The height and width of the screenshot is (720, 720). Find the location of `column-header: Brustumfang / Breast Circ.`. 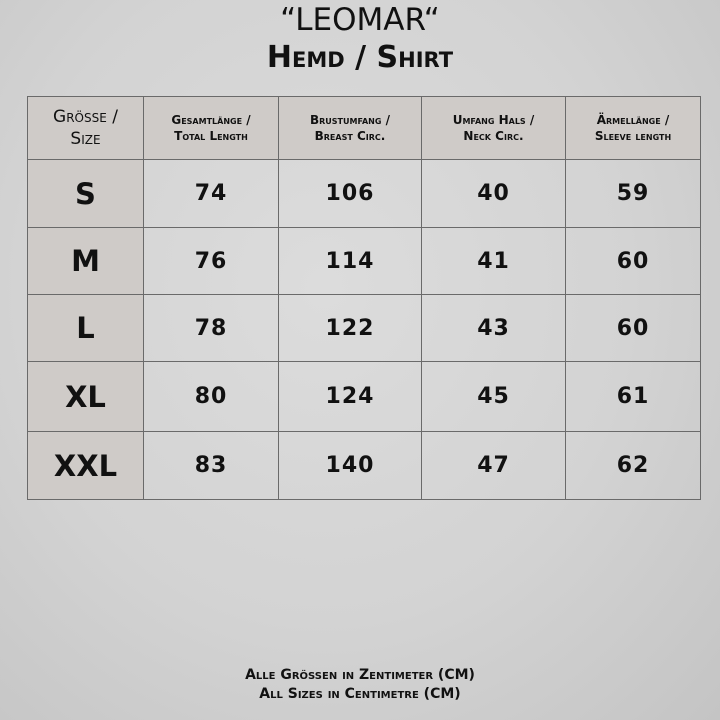

column-header: Brustumfang / Breast Circ. is located at coordinates (350, 128).